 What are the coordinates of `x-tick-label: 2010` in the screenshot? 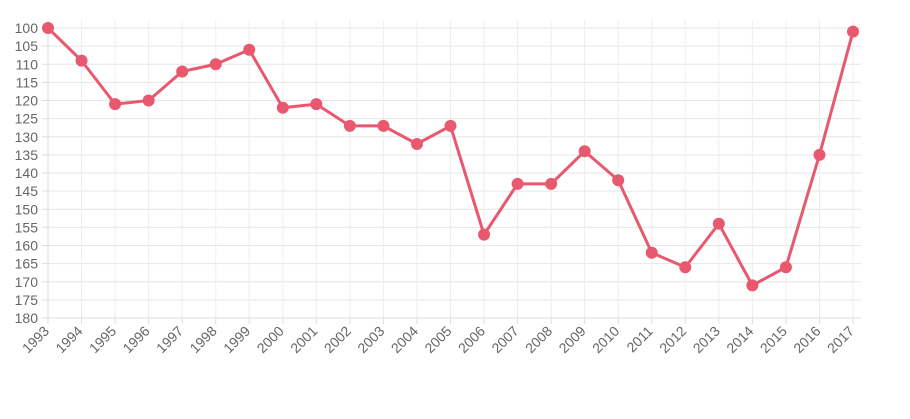 It's located at (605, 339).